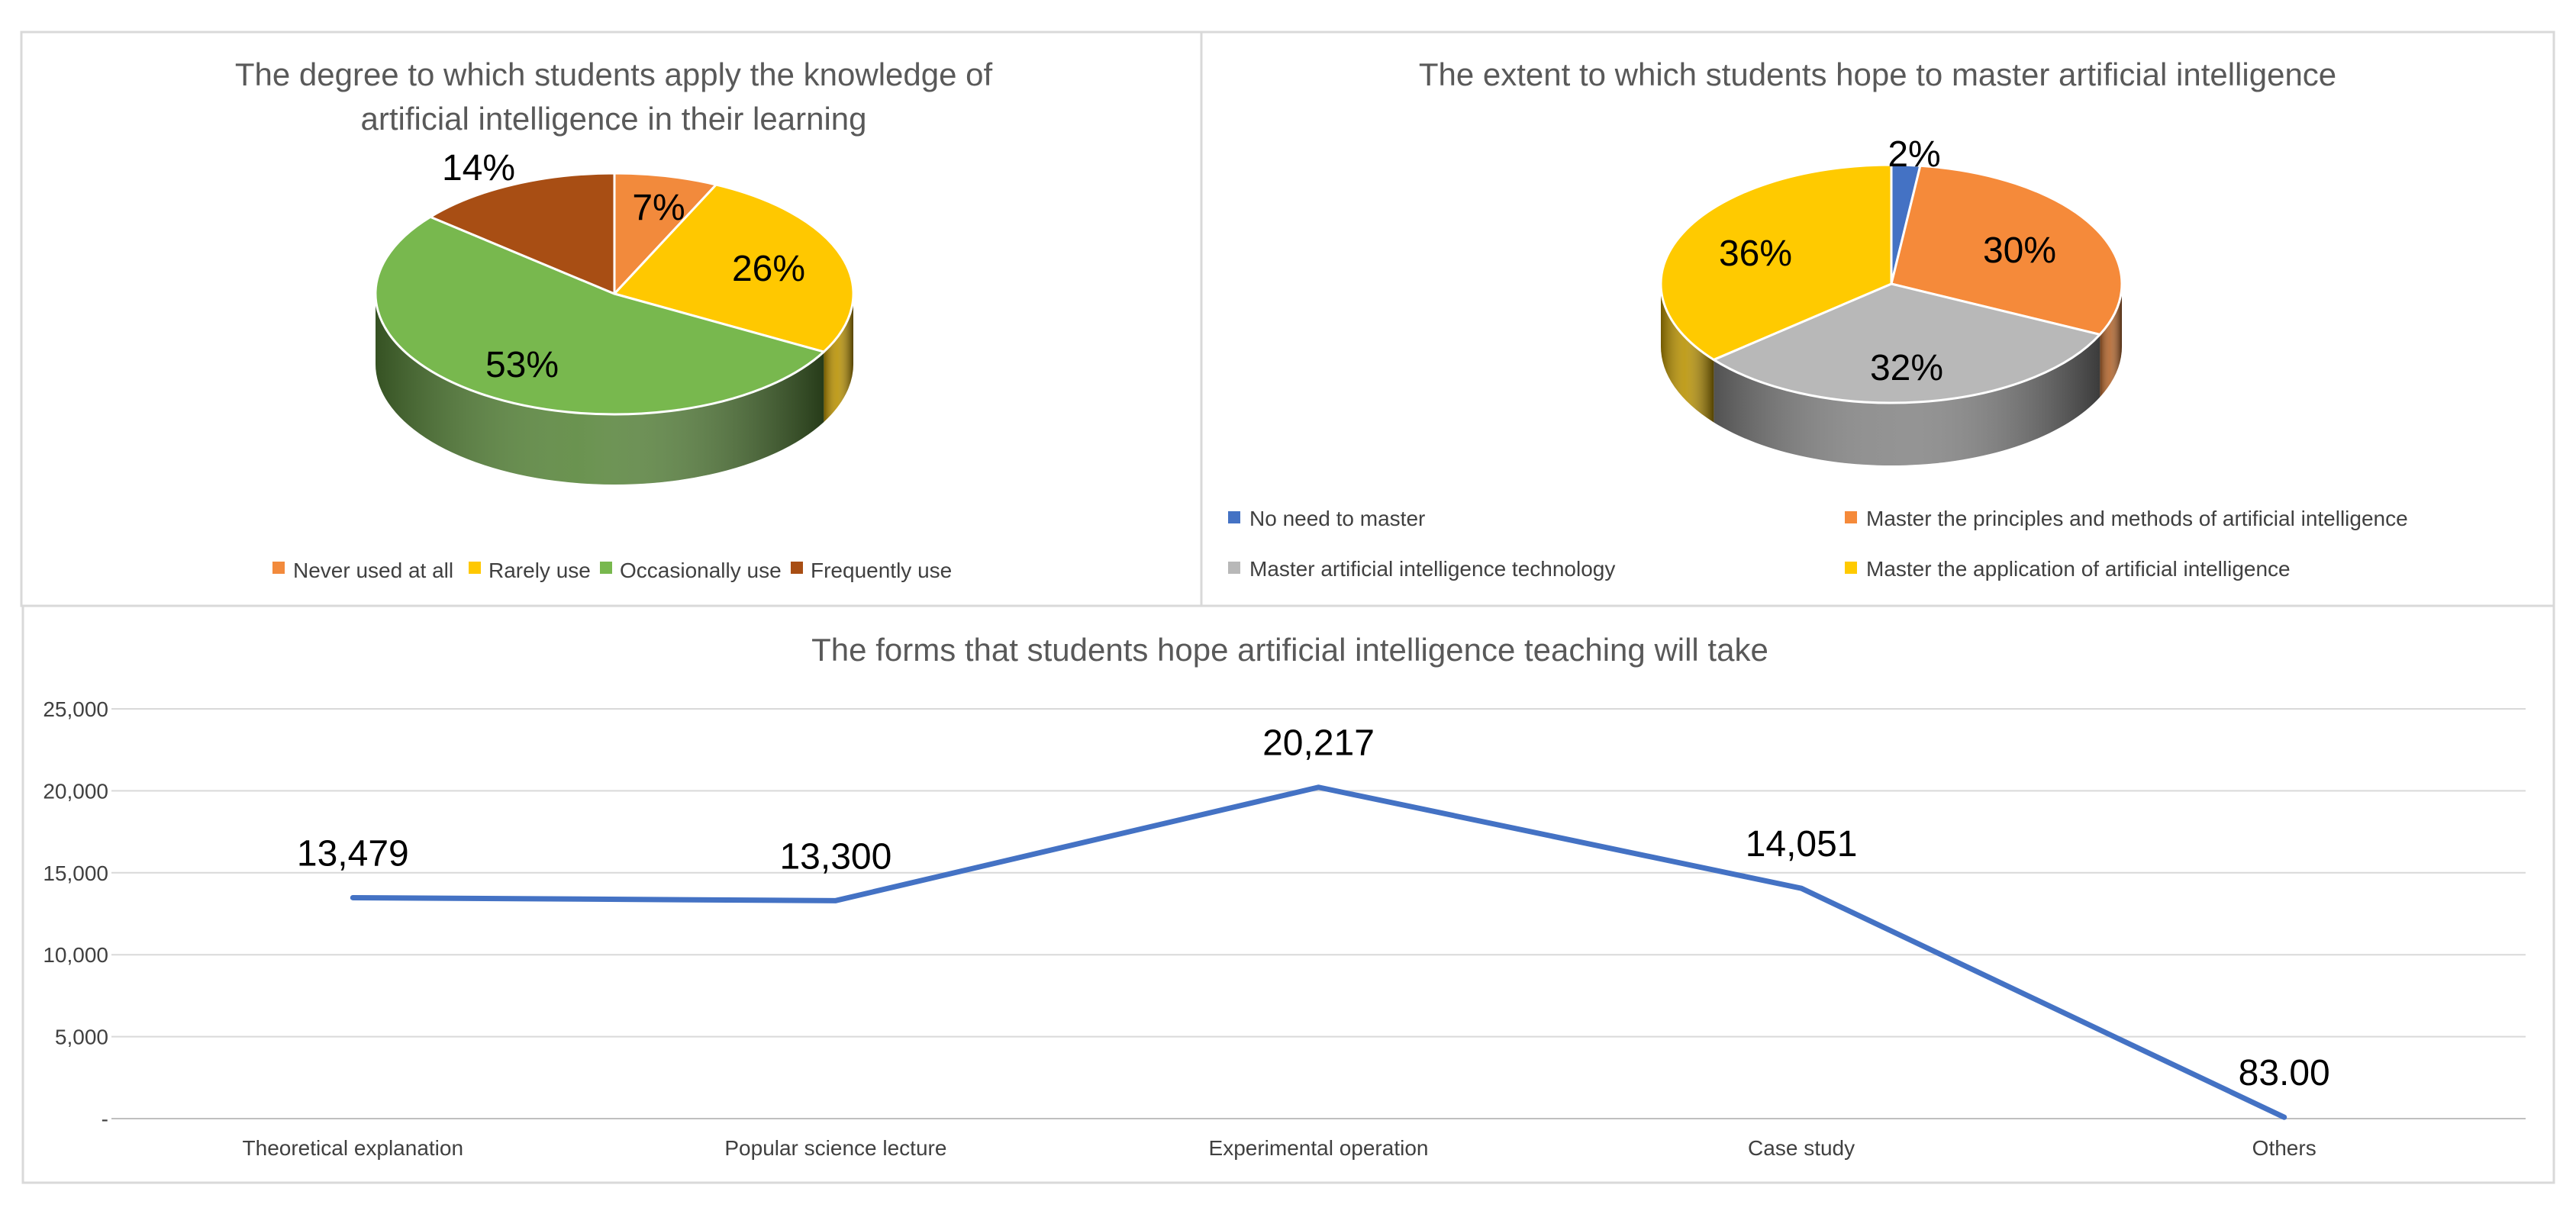 This screenshot has width=2576, height=1214. What do you see at coordinates (768, 269) in the screenshot?
I see `pie1-slice-label-rarely: 26%` at bounding box center [768, 269].